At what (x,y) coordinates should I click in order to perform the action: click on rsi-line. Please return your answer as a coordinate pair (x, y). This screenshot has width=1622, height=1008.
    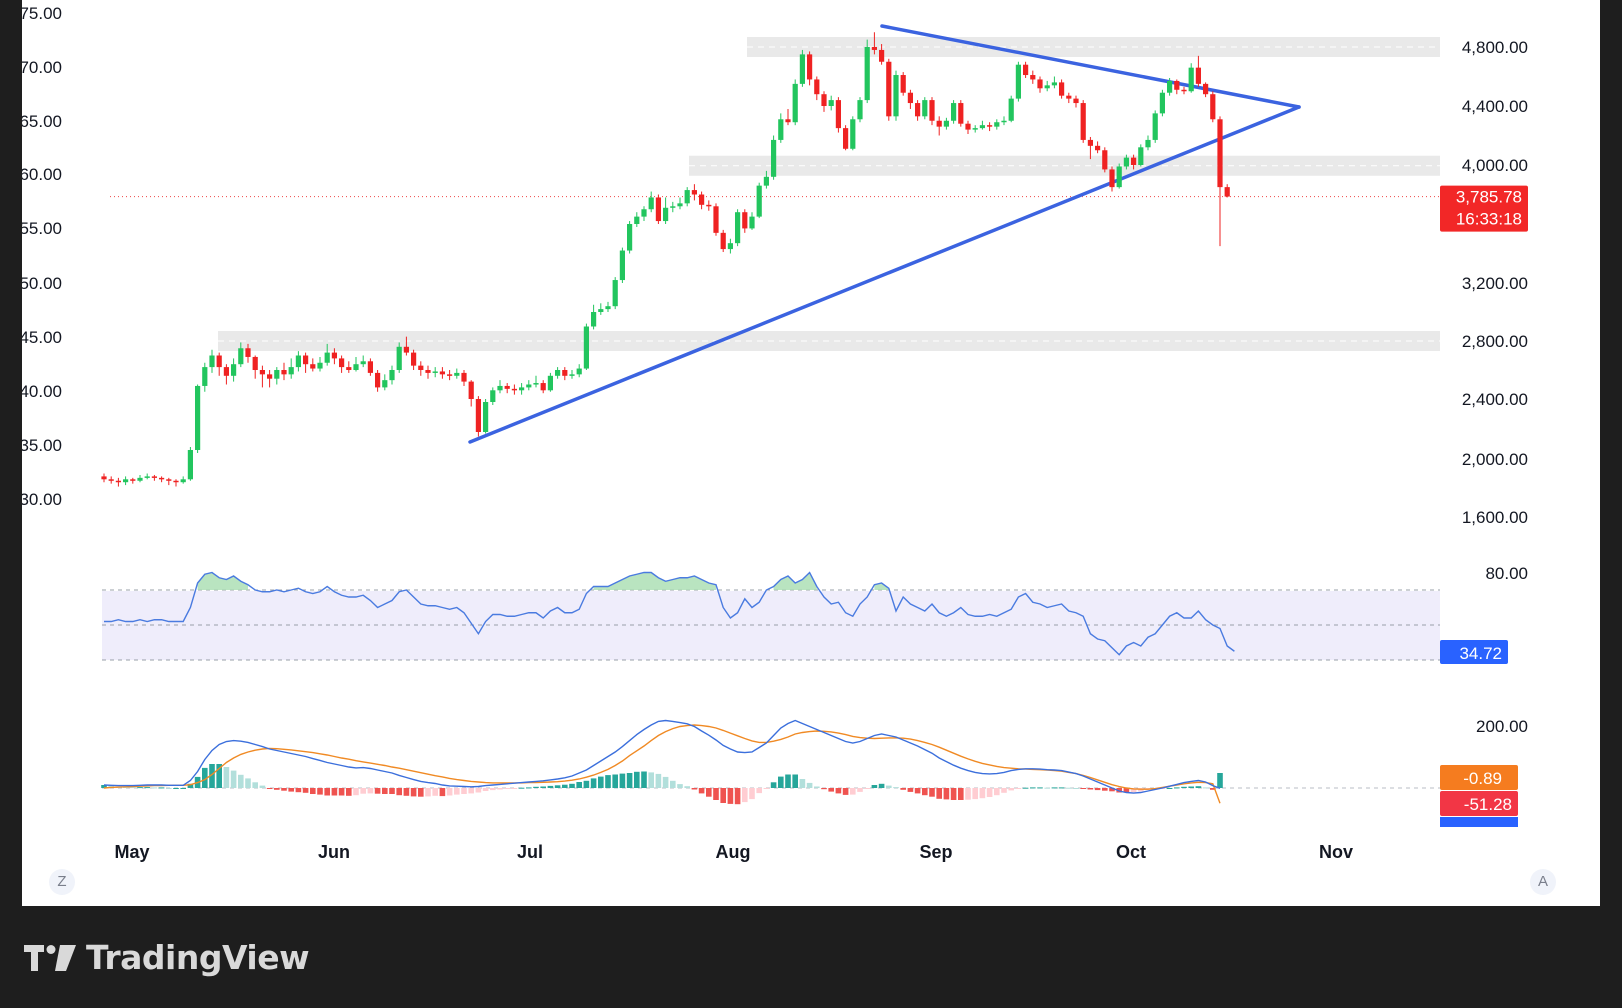
    Looking at the image, I should click on (669, 613).